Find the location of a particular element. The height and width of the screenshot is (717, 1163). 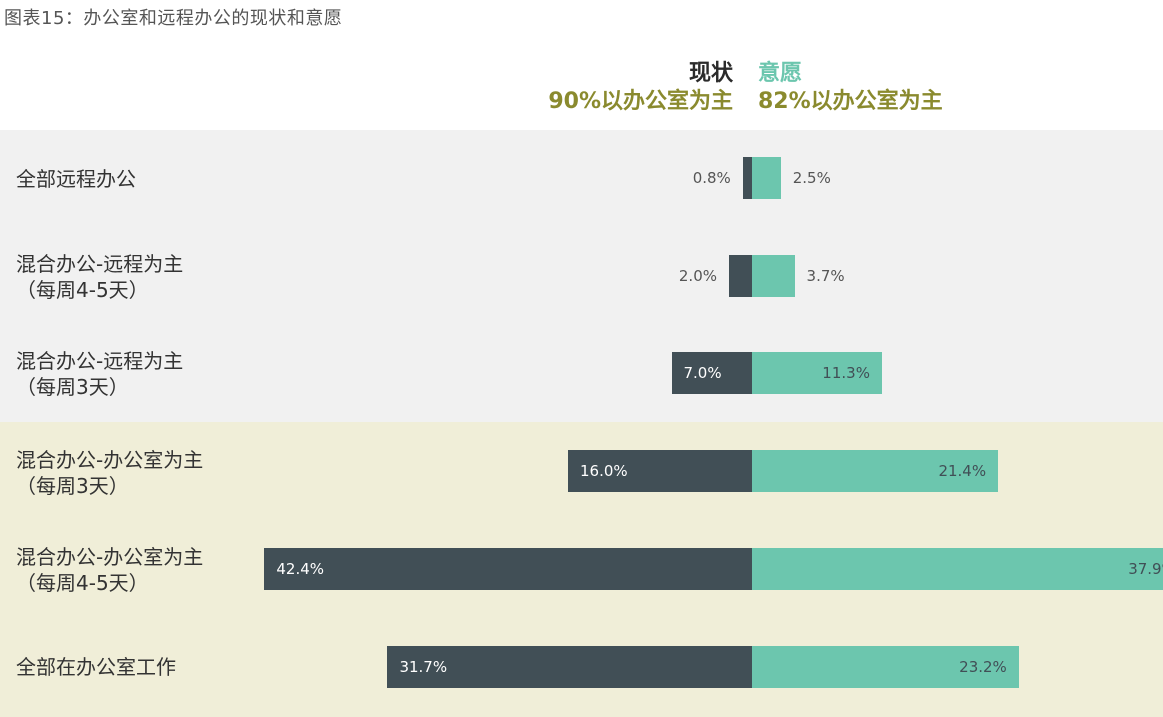

legend-desired-name: 意愿 is located at coordinates (780, 73).